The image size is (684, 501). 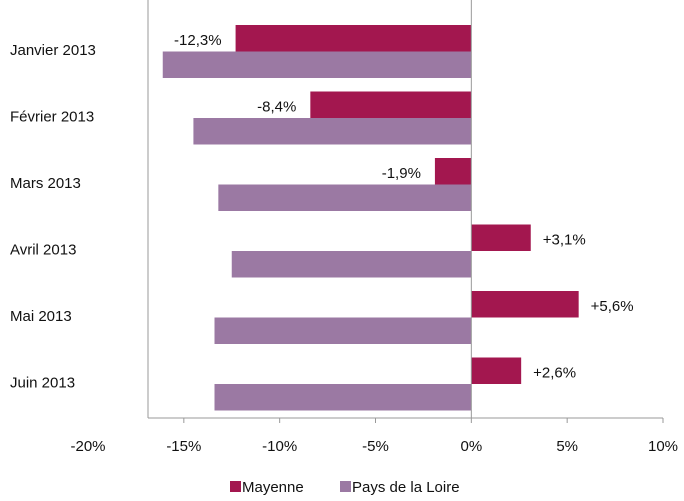 What do you see at coordinates (401, 173) in the screenshot?
I see `value-label: -1,9%` at bounding box center [401, 173].